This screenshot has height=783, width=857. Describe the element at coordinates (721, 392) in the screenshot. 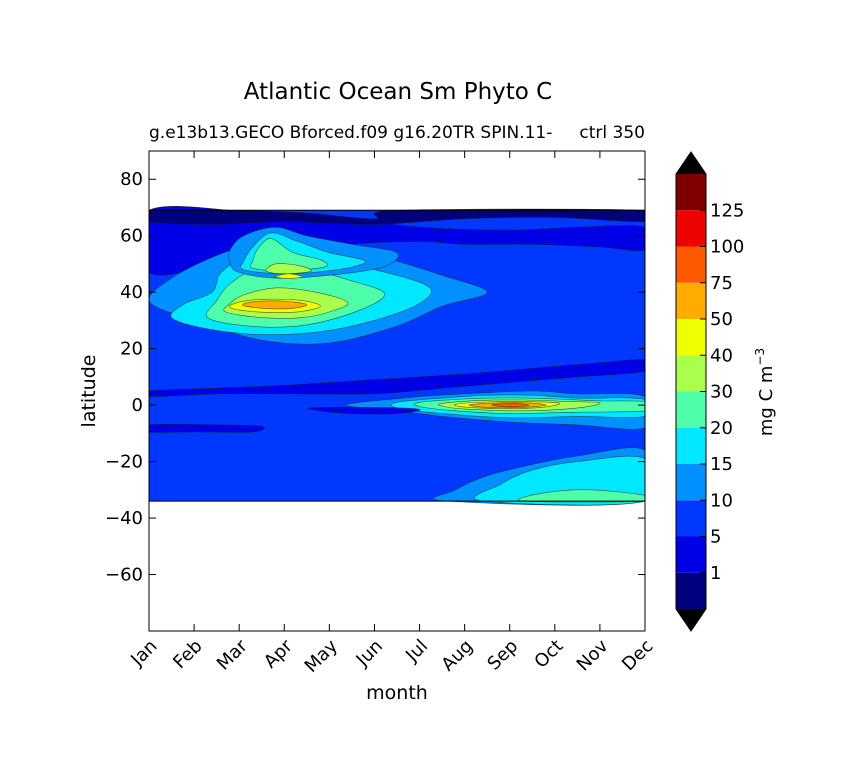

I see `colorbar-tick-label: 30` at that location.